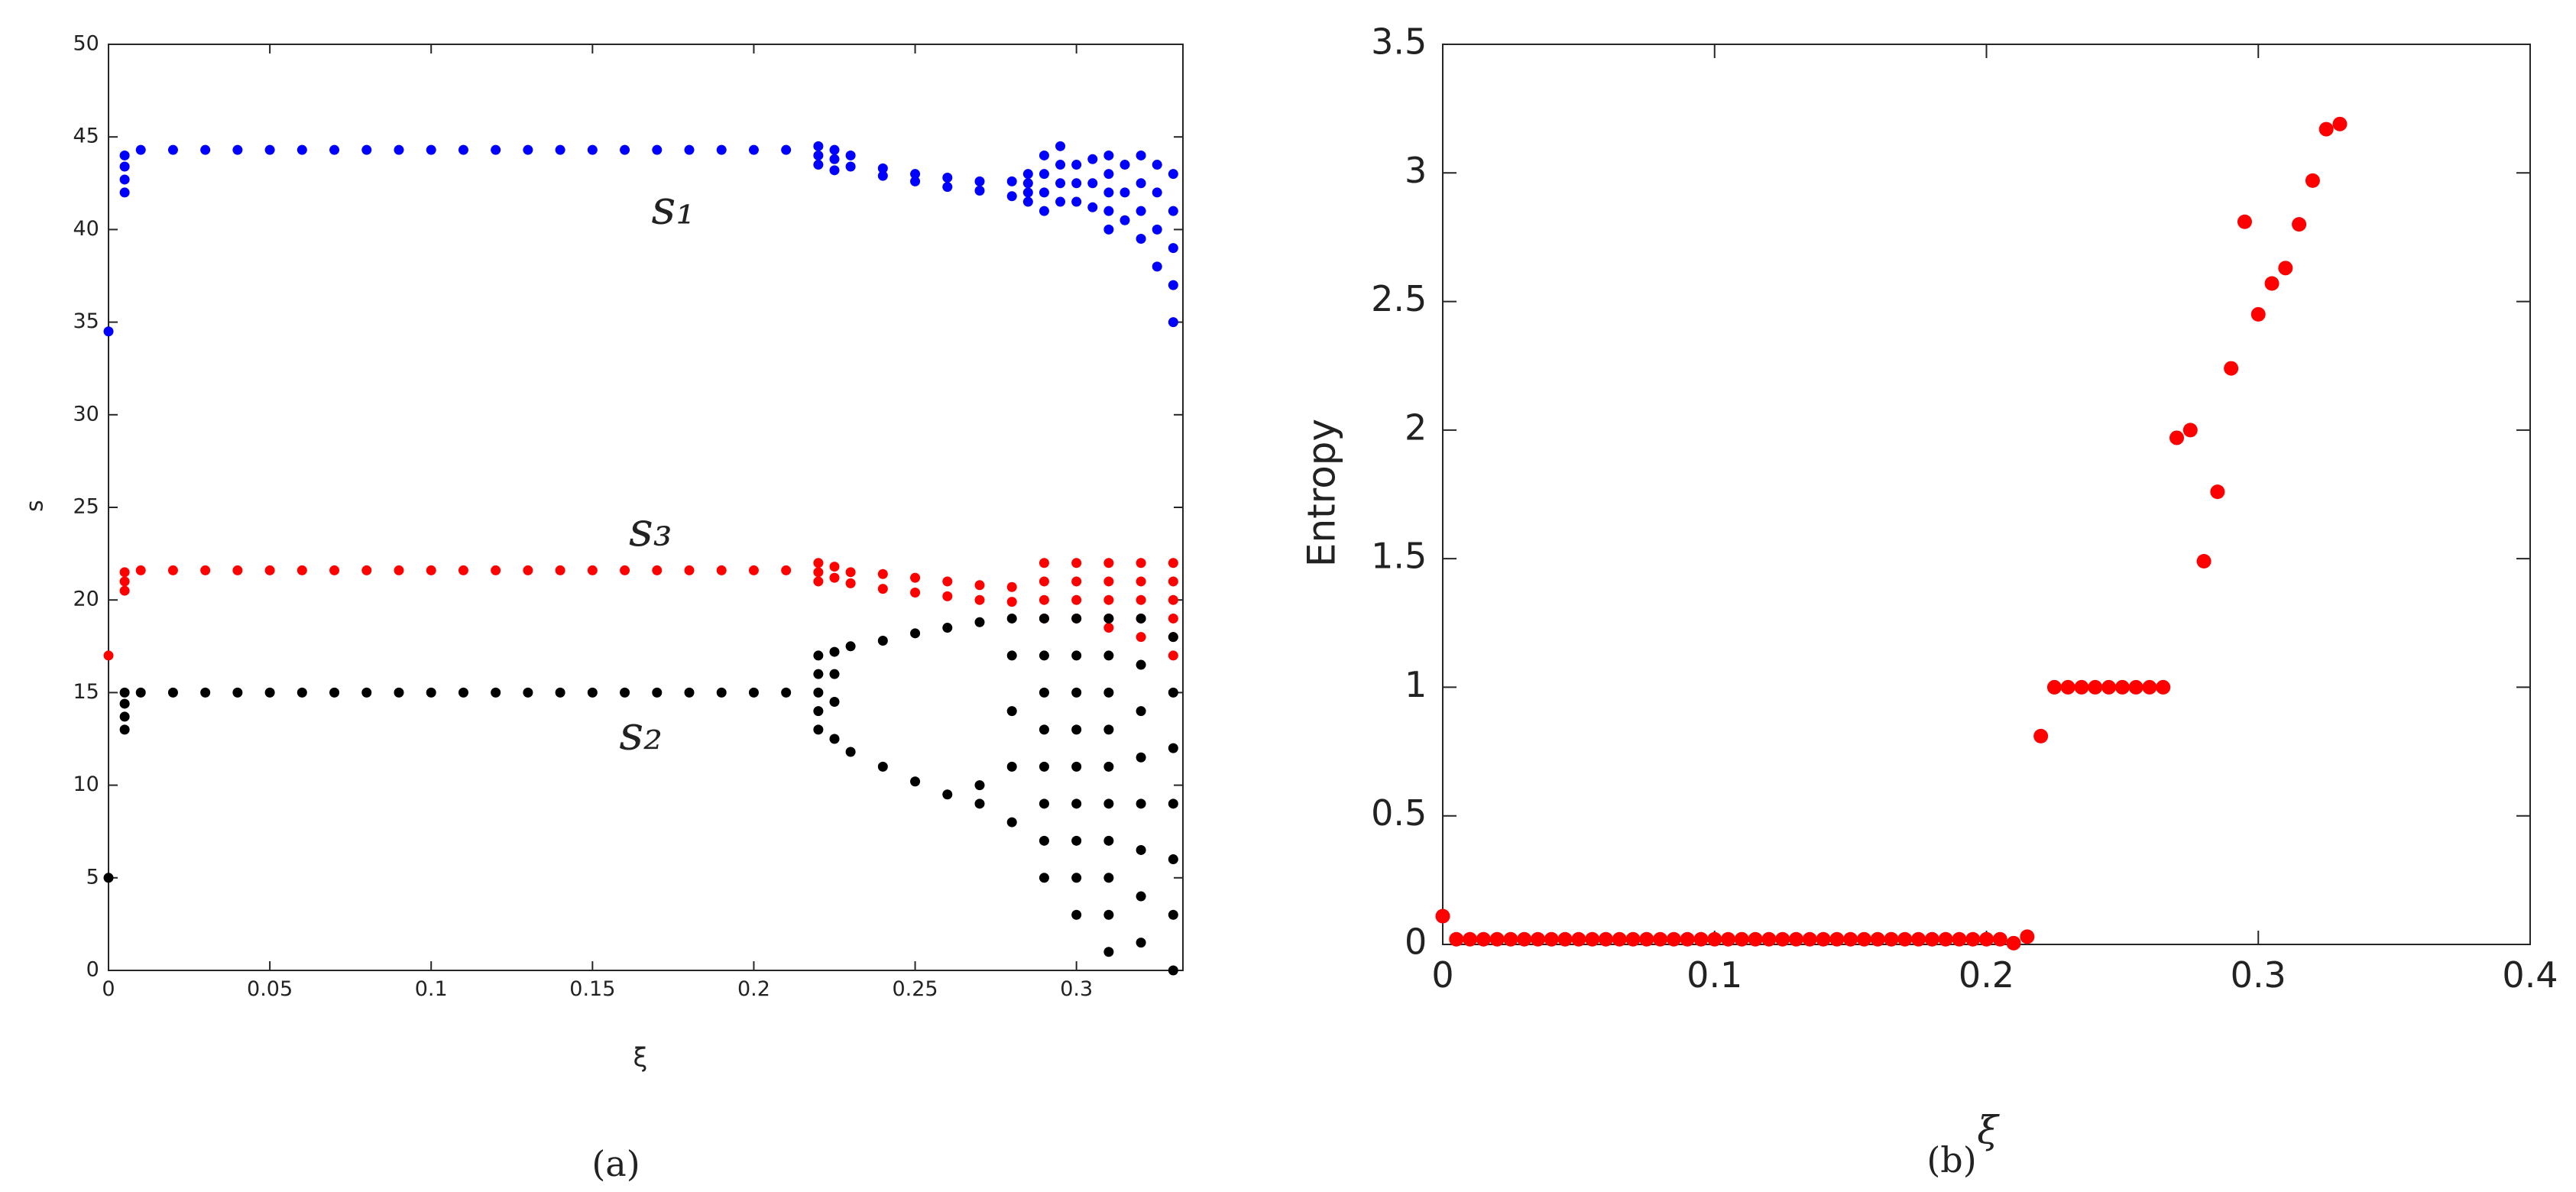 This screenshot has width=2576, height=1192. I want to click on y-tick-label: 10, so click(86, 784).